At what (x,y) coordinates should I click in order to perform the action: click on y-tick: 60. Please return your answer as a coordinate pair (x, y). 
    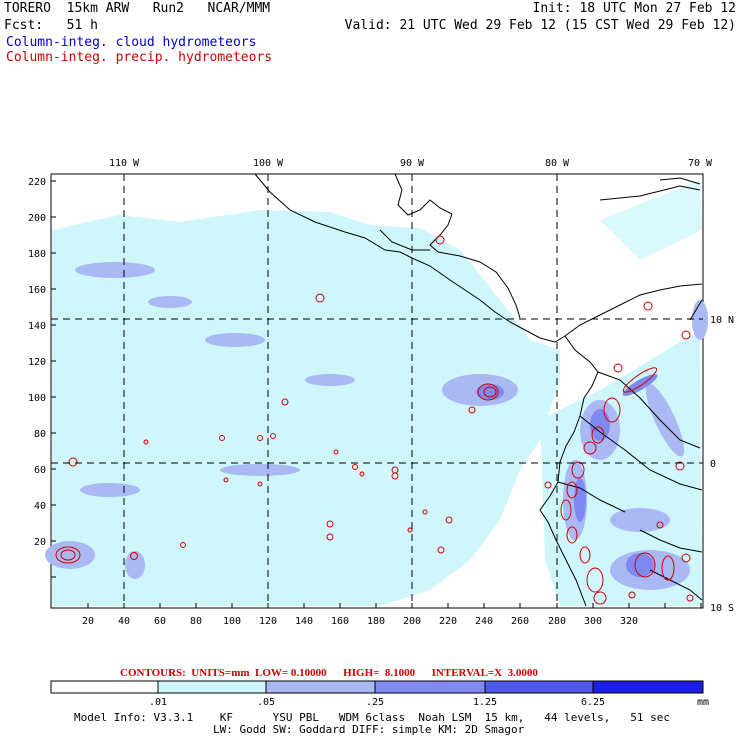
    Looking at the image, I should click on (40, 470).